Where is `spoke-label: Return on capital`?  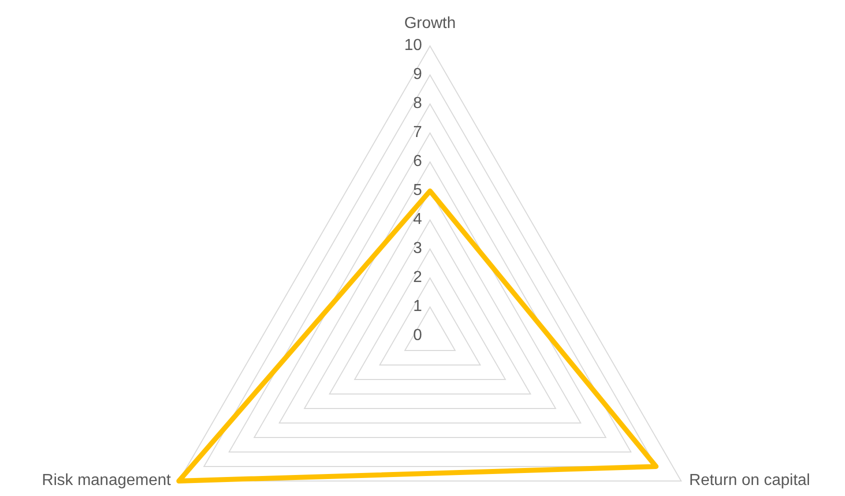
spoke-label: Return on capital is located at coordinates (749, 481).